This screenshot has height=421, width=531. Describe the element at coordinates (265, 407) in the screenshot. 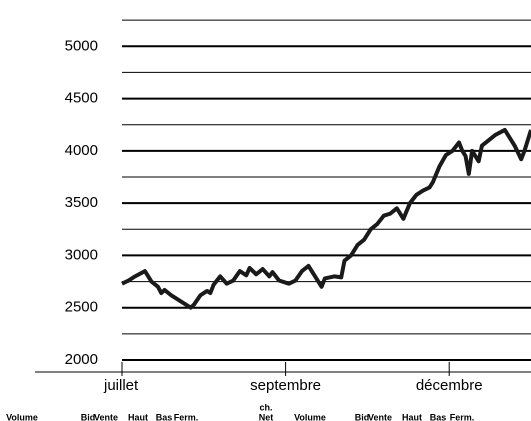

I see `footer-label: ch.` at that location.